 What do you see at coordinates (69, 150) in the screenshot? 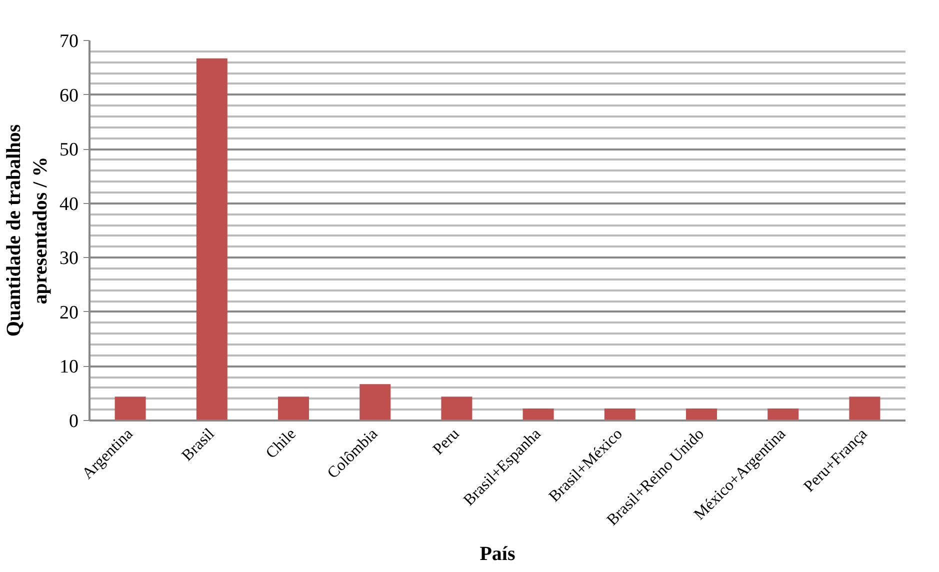
I see `y-tick-label: 50` at bounding box center [69, 150].